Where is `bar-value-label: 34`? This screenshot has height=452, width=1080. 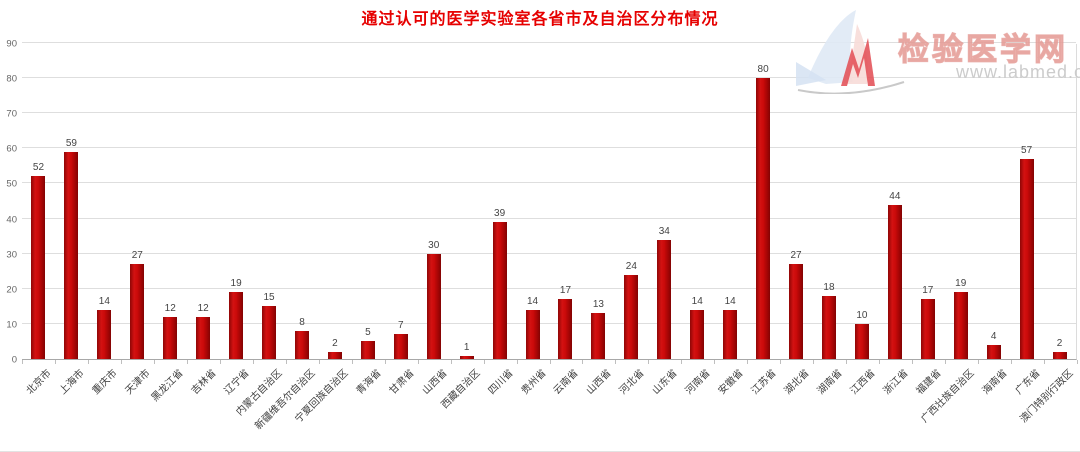 bar-value-label: 34 is located at coordinates (664, 231).